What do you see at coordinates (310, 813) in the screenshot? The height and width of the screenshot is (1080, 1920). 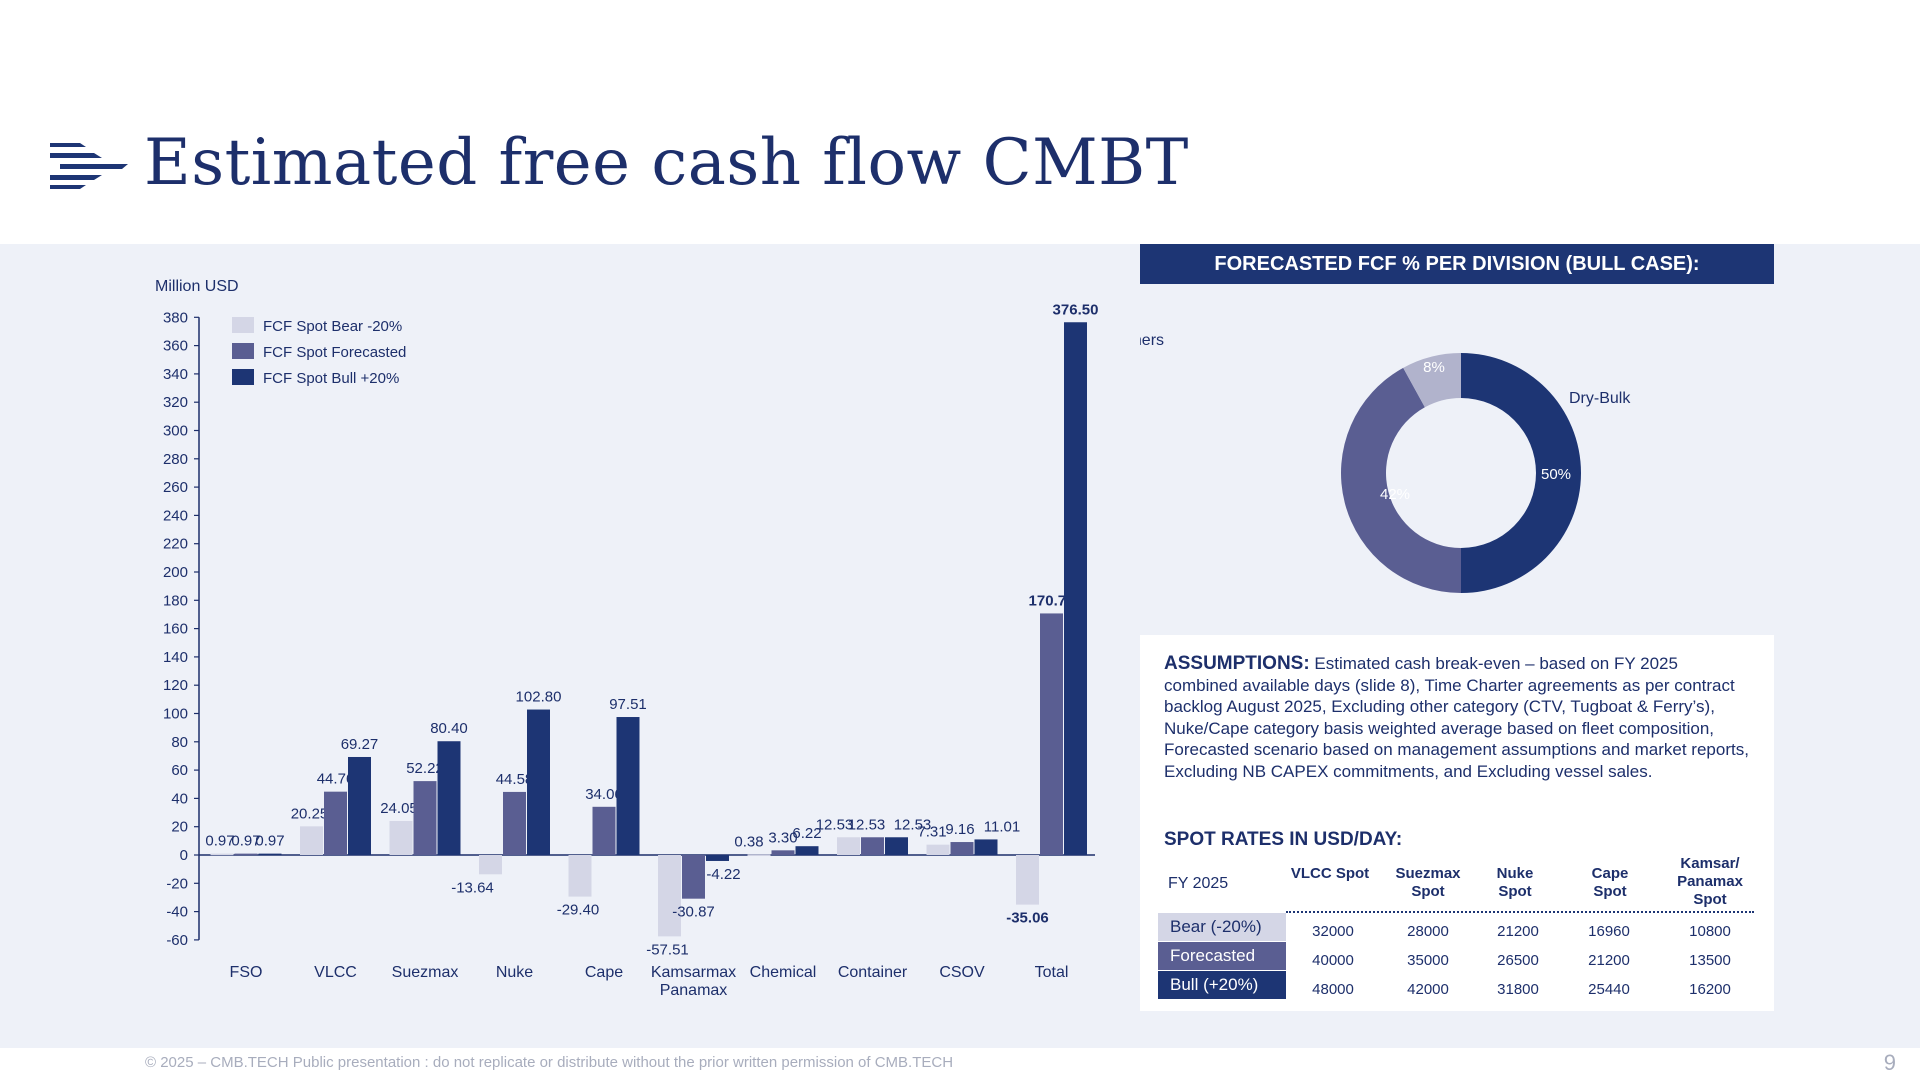 I see `data-label: 20.25` at bounding box center [310, 813].